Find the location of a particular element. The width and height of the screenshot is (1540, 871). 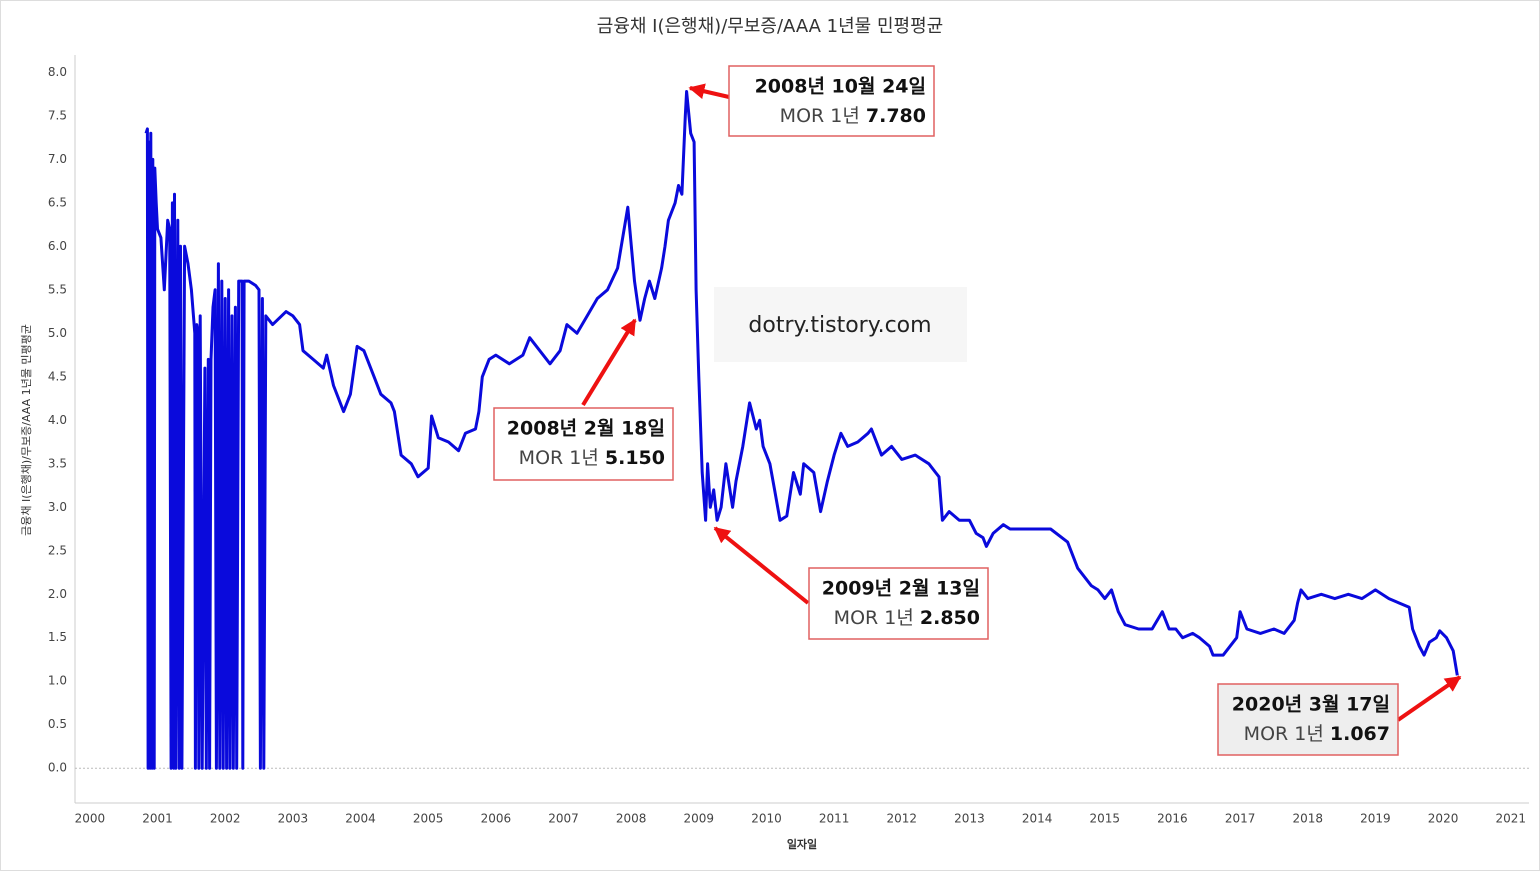

y-tick-label: 6.5 is located at coordinates (57, 202).